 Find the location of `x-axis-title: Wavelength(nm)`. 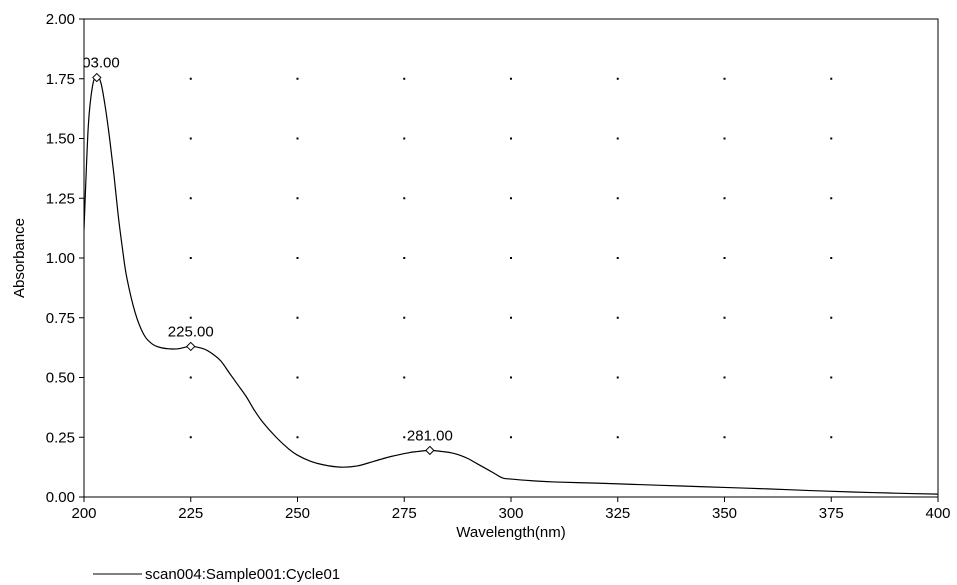

x-axis-title: Wavelength(nm) is located at coordinates (510, 532).